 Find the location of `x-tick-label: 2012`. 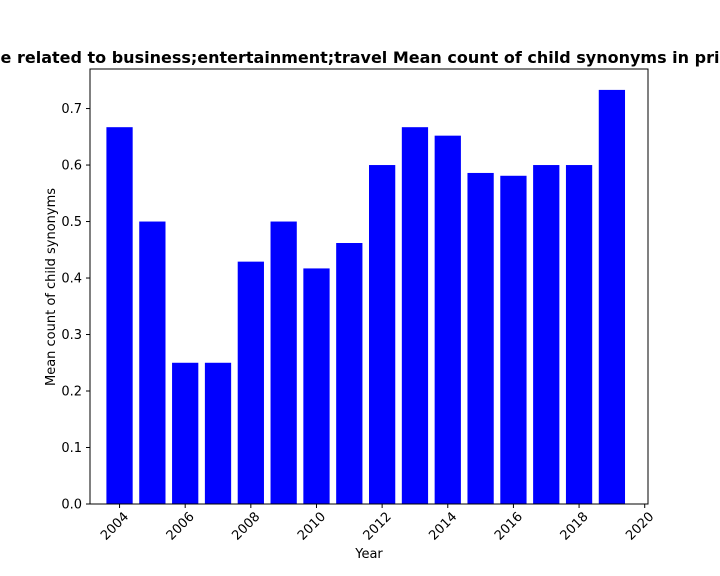

x-tick-label: 2012 is located at coordinates (378, 527).